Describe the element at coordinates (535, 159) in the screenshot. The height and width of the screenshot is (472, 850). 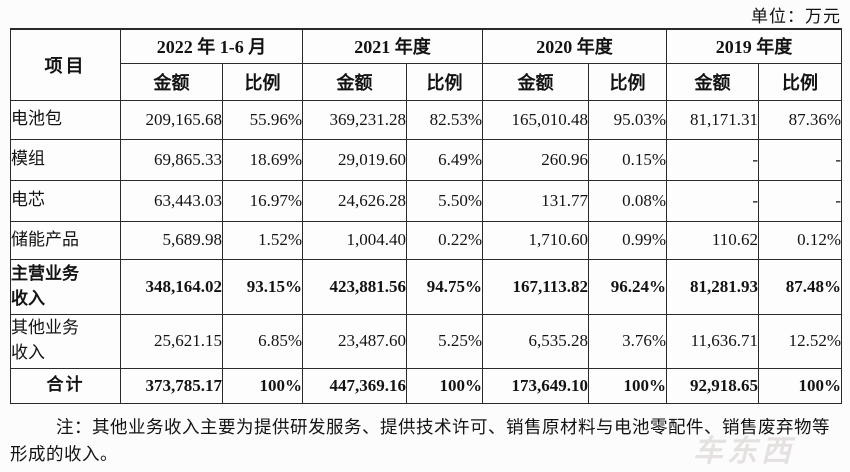
I see `cell-value: 260.96` at that location.